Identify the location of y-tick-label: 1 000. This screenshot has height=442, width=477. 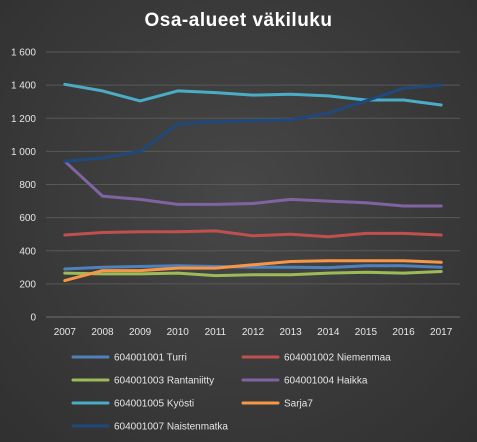
(23, 152).